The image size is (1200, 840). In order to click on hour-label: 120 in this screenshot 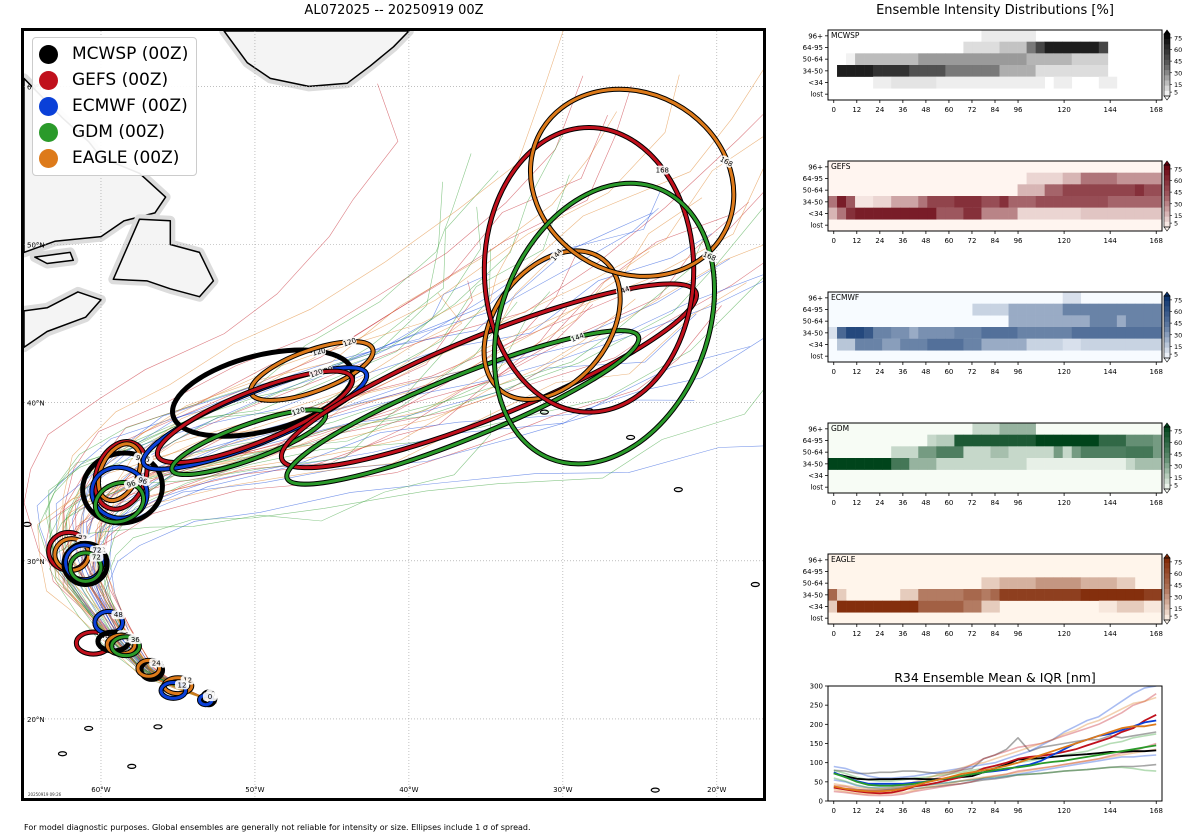, I will do `click(349, 342)`.